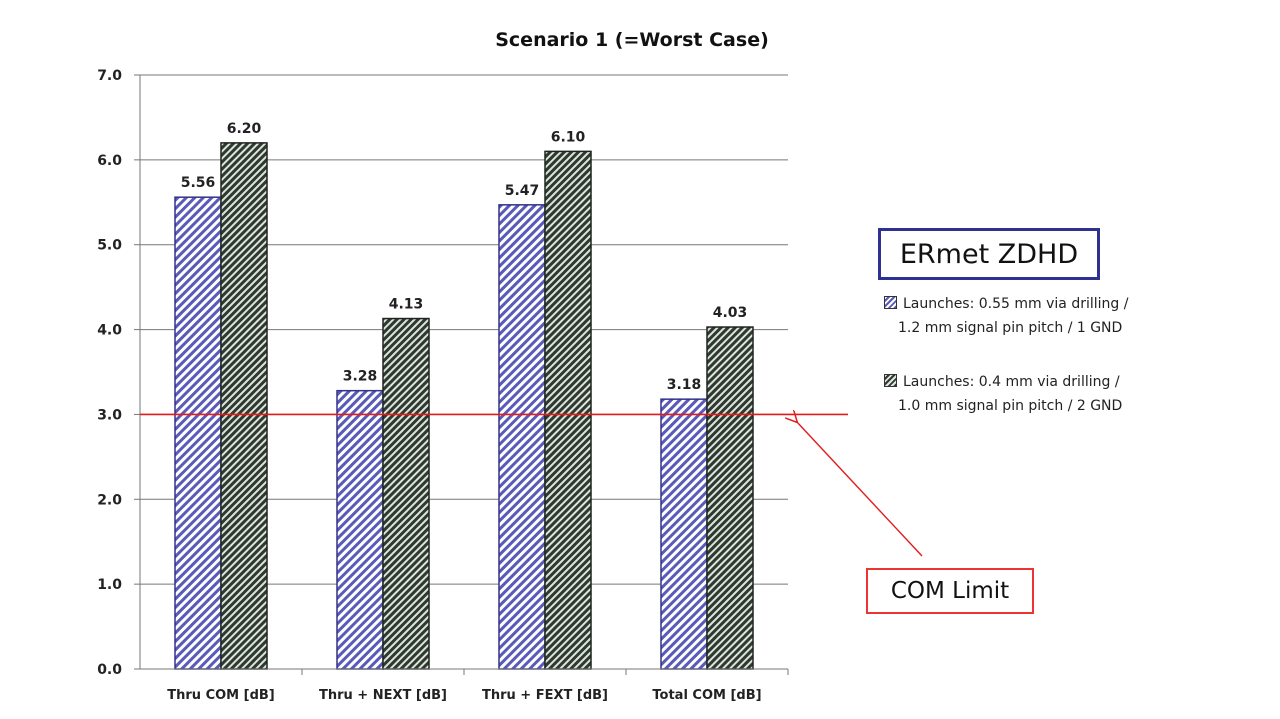  Describe the element at coordinates (109, 585) in the screenshot. I see `y-tick-label: 1.0` at that location.